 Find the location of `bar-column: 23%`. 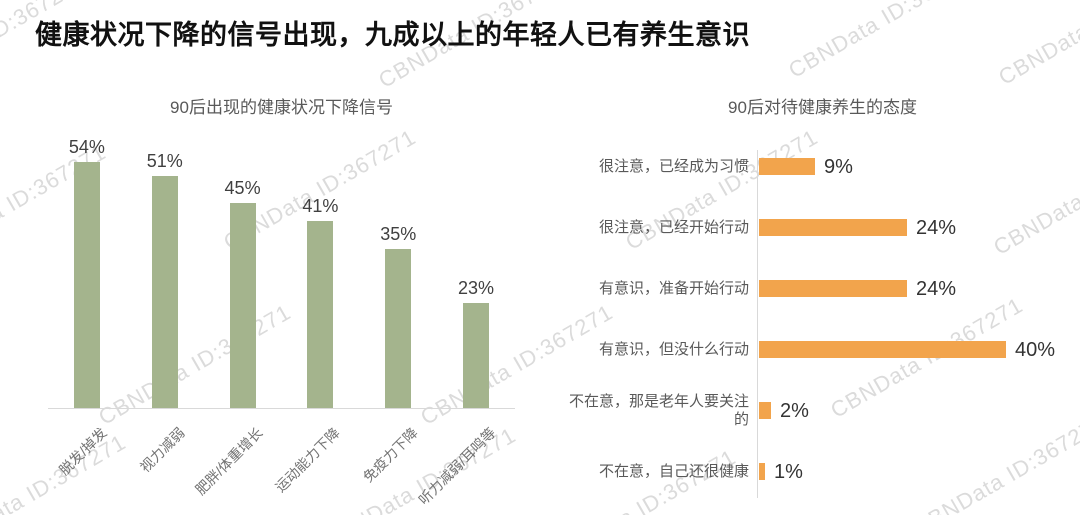

bar-column: 23% is located at coordinates (476, 270).